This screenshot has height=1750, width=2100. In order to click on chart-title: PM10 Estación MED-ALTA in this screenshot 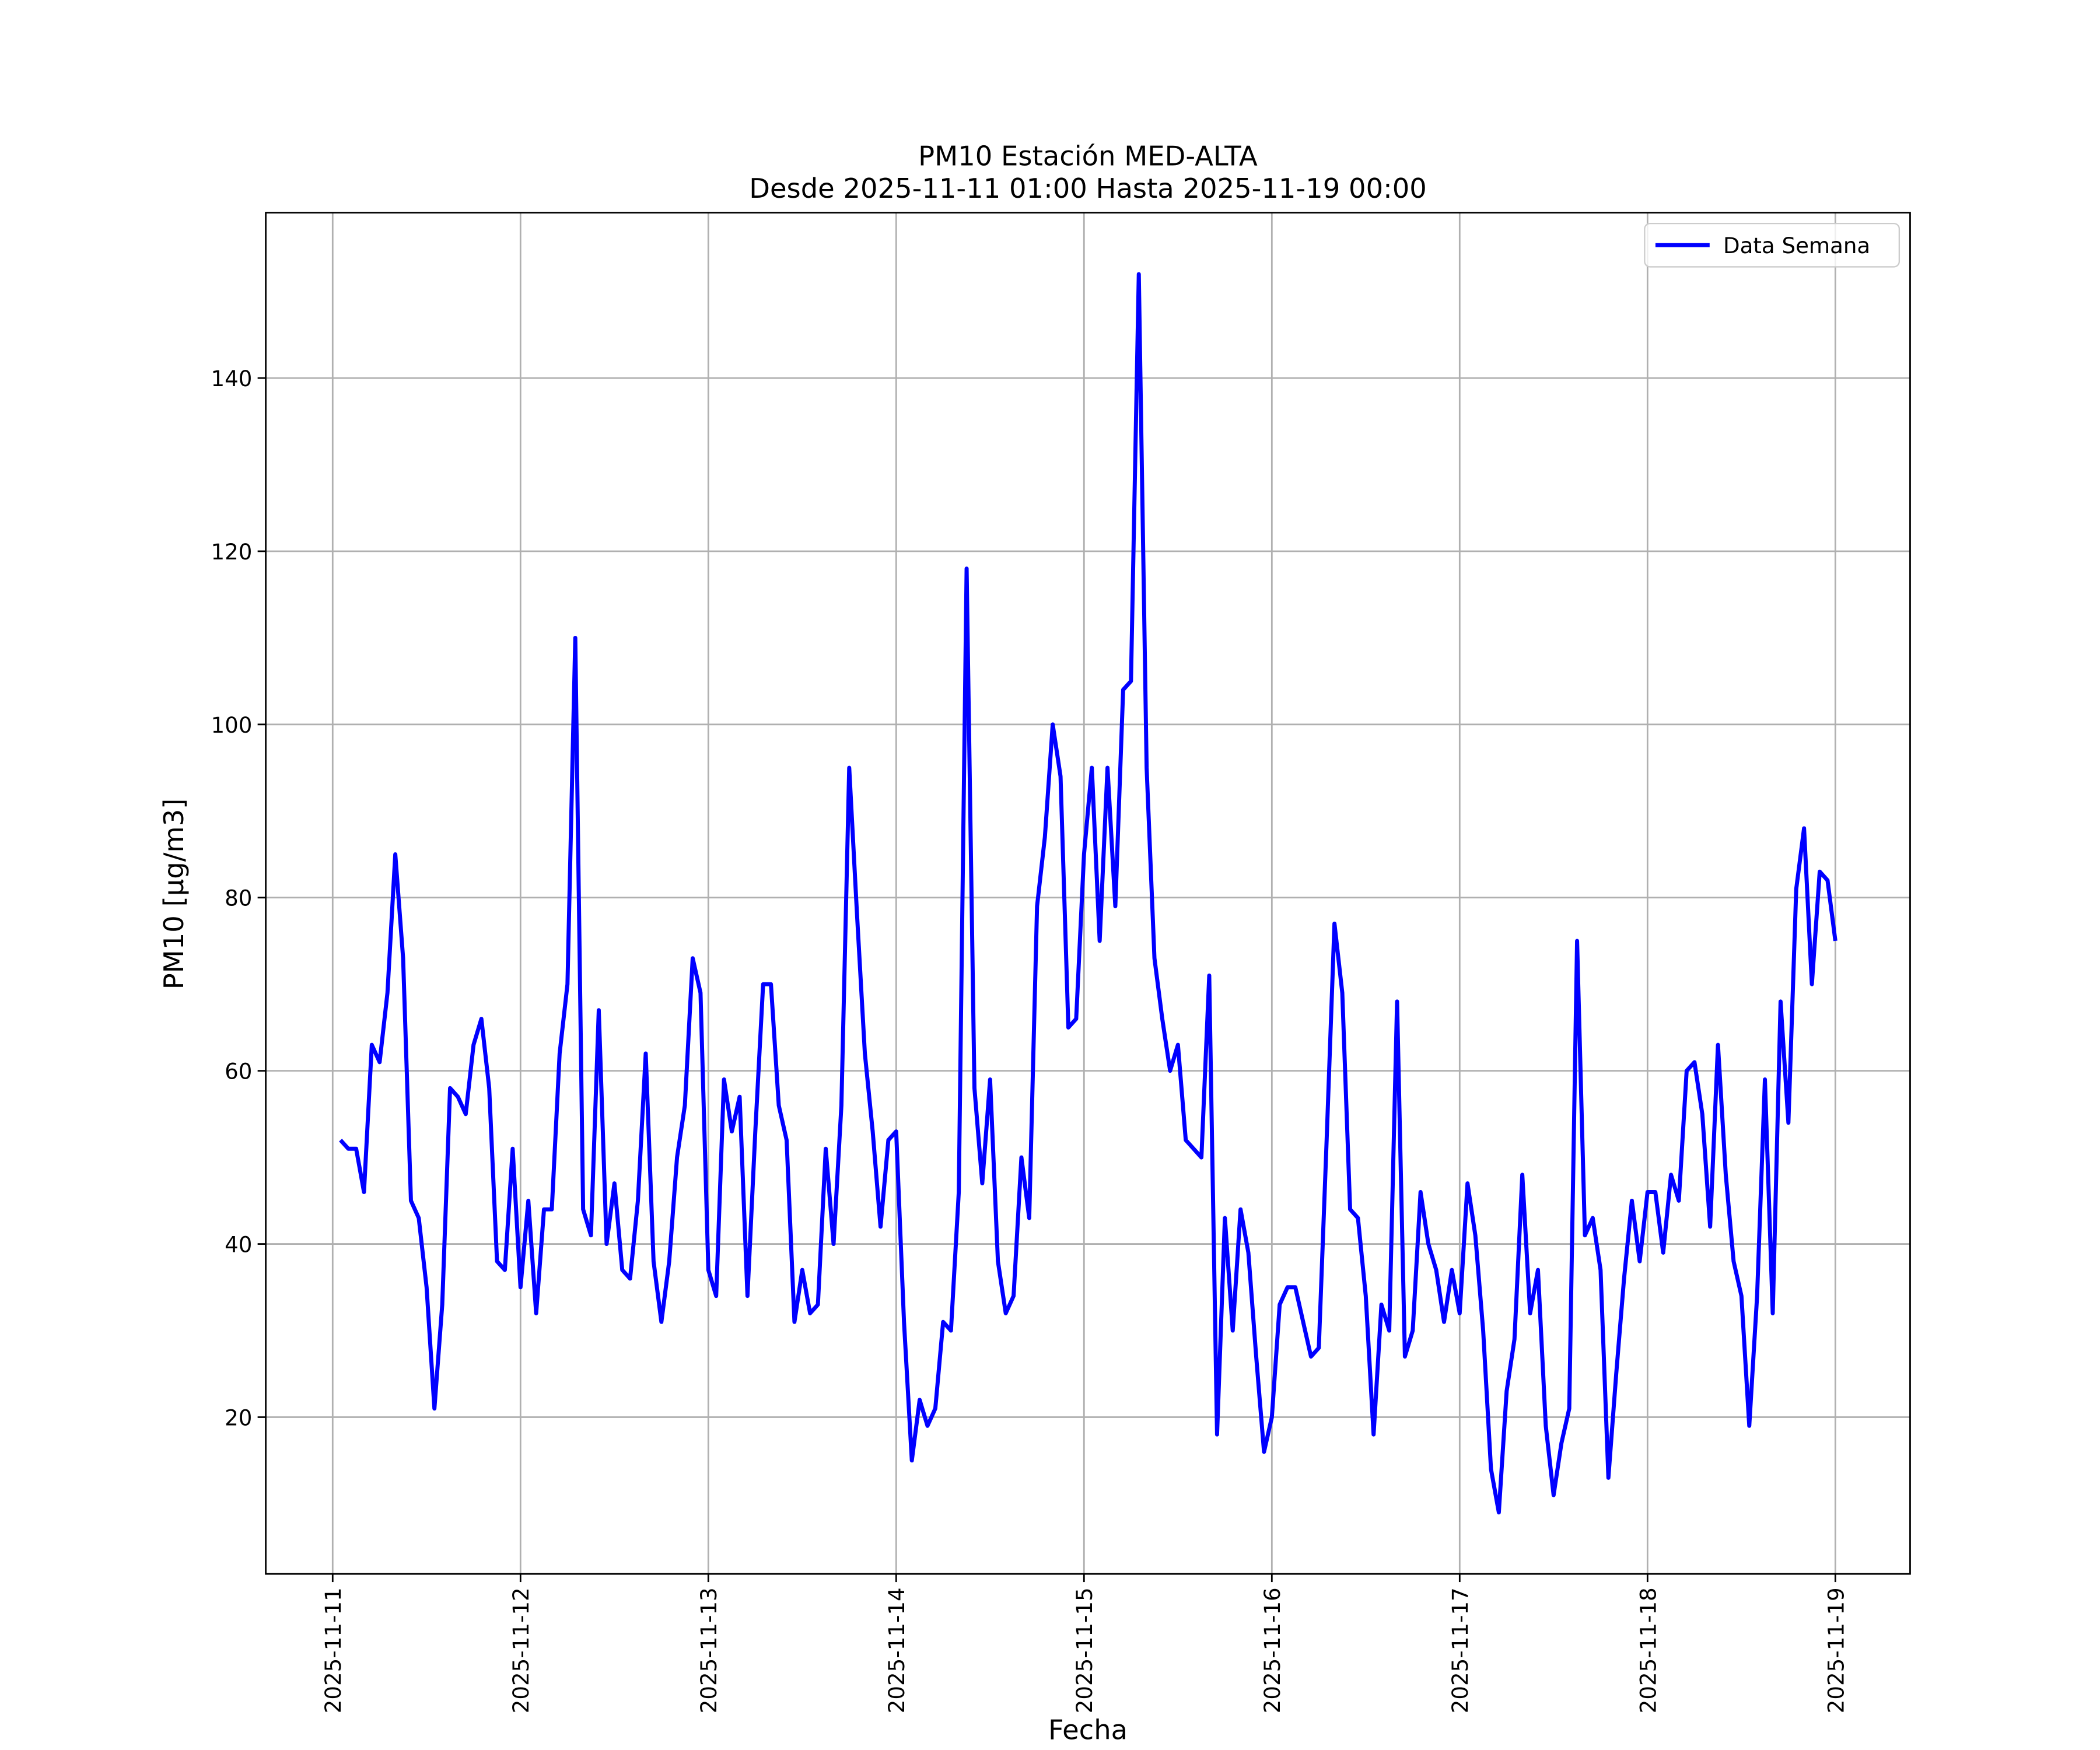, I will do `click(1088, 156)`.